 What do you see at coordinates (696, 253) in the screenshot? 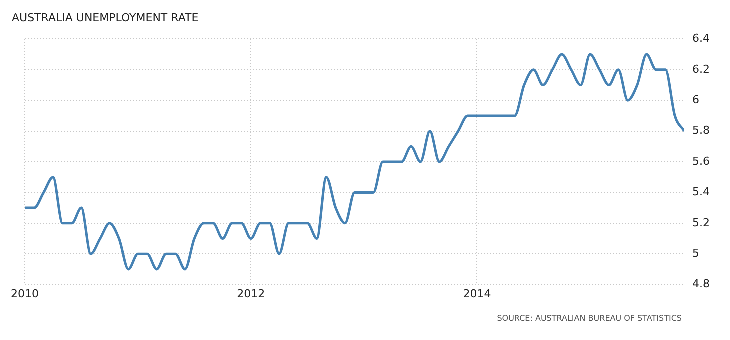
I see `y-tick-label: 5` at bounding box center [696, 253].